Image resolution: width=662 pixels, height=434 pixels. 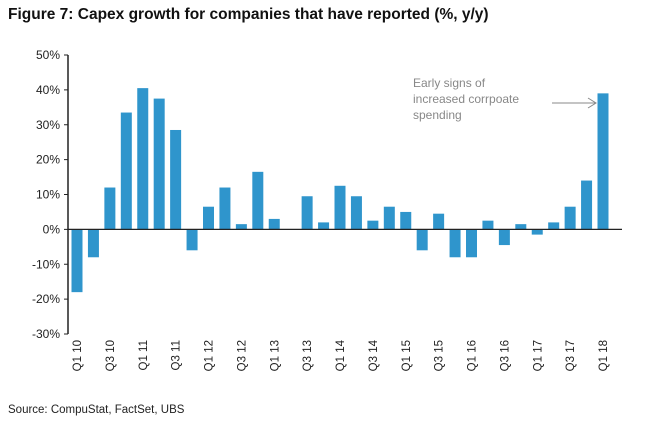 I want to click on x-tick-label: Q1 14, so click(x=341, y=355).